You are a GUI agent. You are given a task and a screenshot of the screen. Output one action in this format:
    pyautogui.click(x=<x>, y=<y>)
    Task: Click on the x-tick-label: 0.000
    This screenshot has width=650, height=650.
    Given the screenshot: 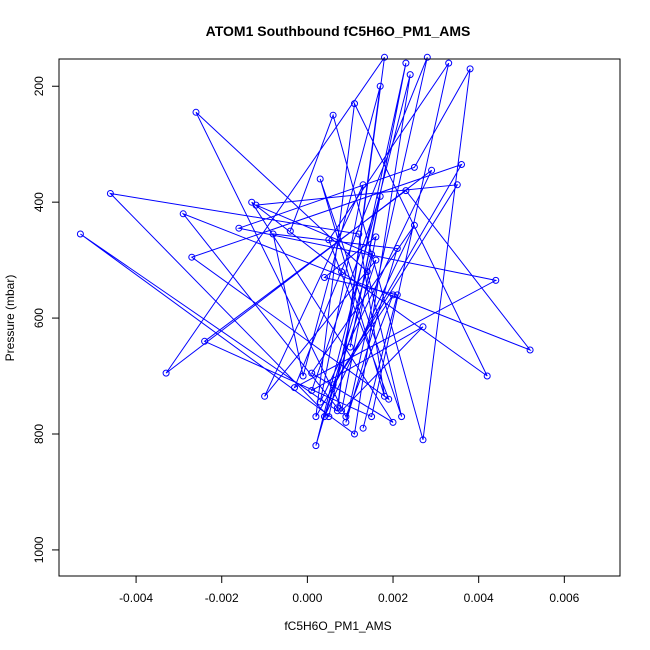 What is the action you would take?
    pyautogui.click(x=307, y=598)
    